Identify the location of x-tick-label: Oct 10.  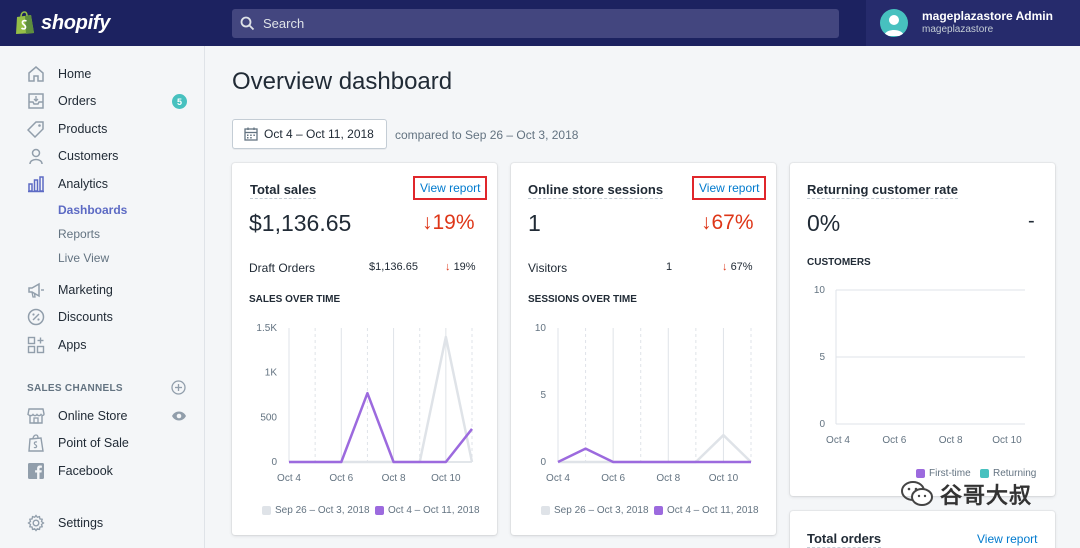
(1007, 440).